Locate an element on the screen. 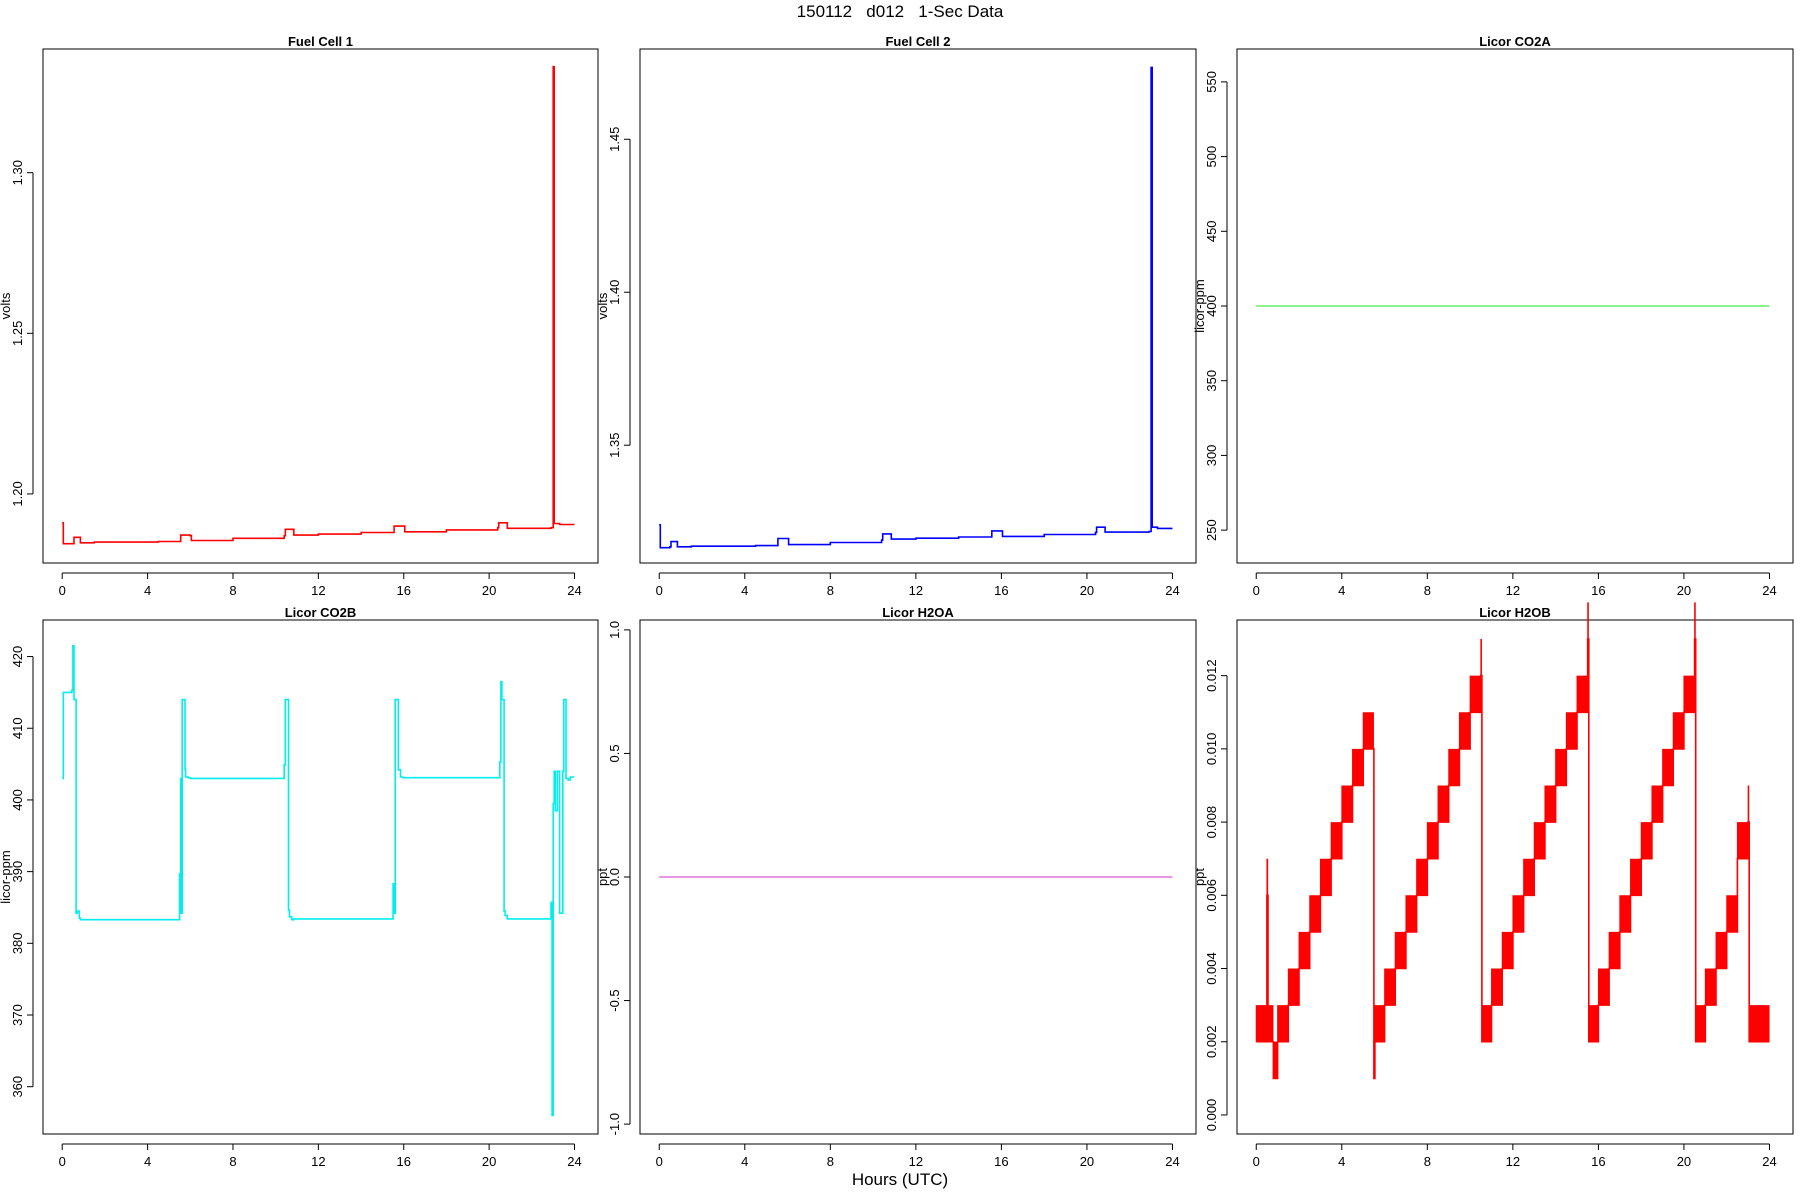 This screenshot has width=1800, height=1200. y-tick-label: 350 is located at coordinates (1211, 381).